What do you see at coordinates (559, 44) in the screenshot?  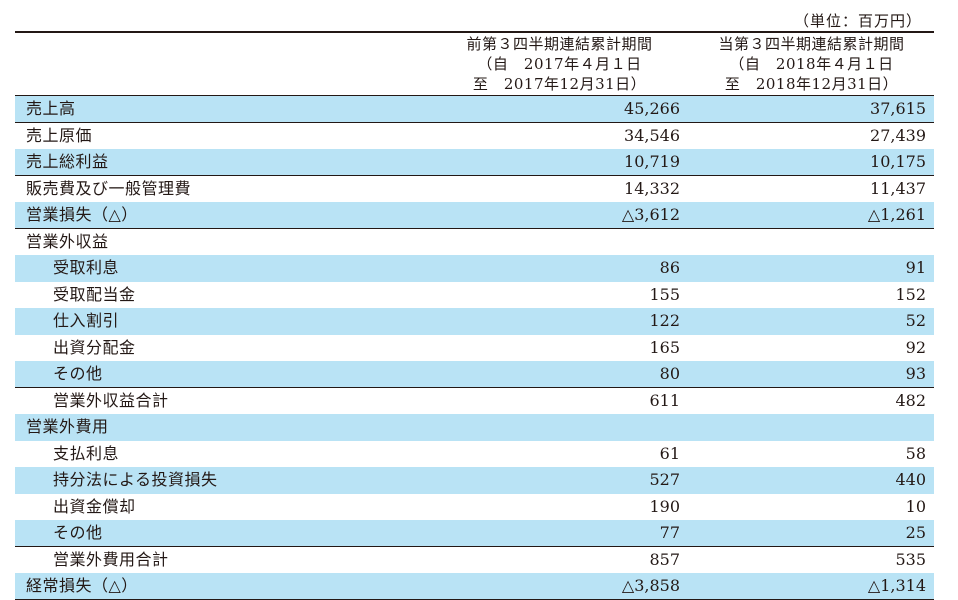 I see `header-prev-title: 前第３四半期連結累計期間` at bounding box center [559, 44].